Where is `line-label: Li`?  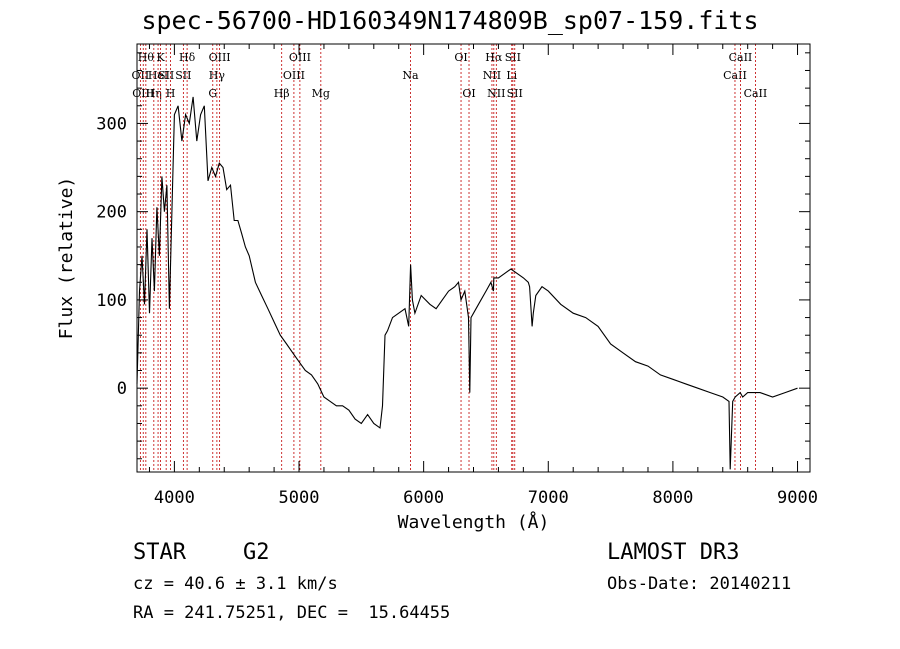
line-label: Li is located at coordinates (511, 75).